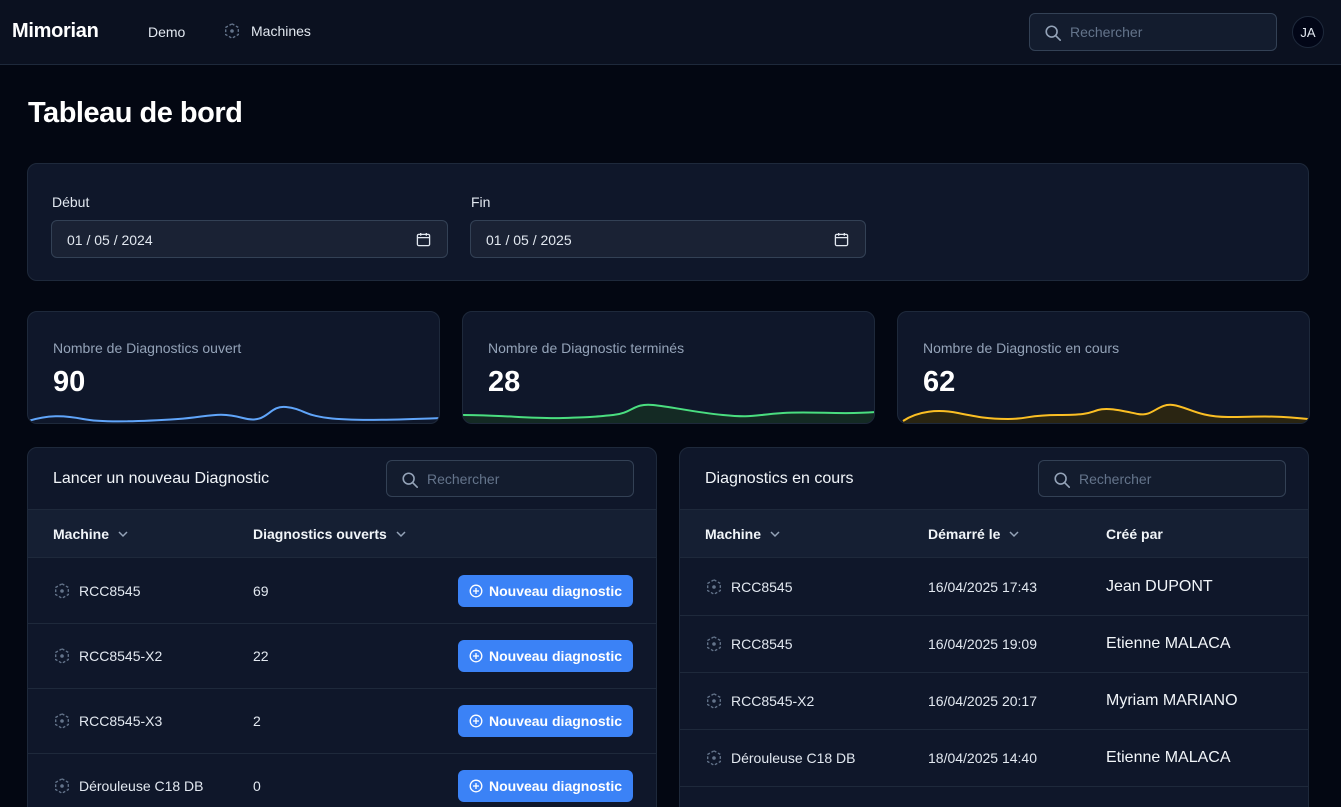 The image size is (1341, 807). What do you see at coordinates (982, 644) in the screenshot?
I see `started-at: 16/04/2025 19:09` at bounding box center [982, 644].